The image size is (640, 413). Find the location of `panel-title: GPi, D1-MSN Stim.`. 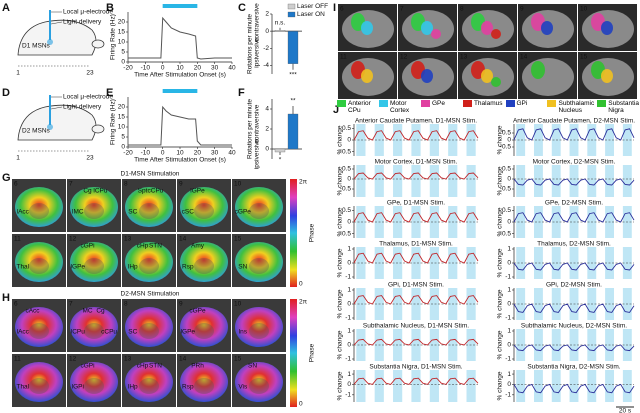

panel-title: GPi, D1-MSN Stim. is located at coordinates (416, 285).